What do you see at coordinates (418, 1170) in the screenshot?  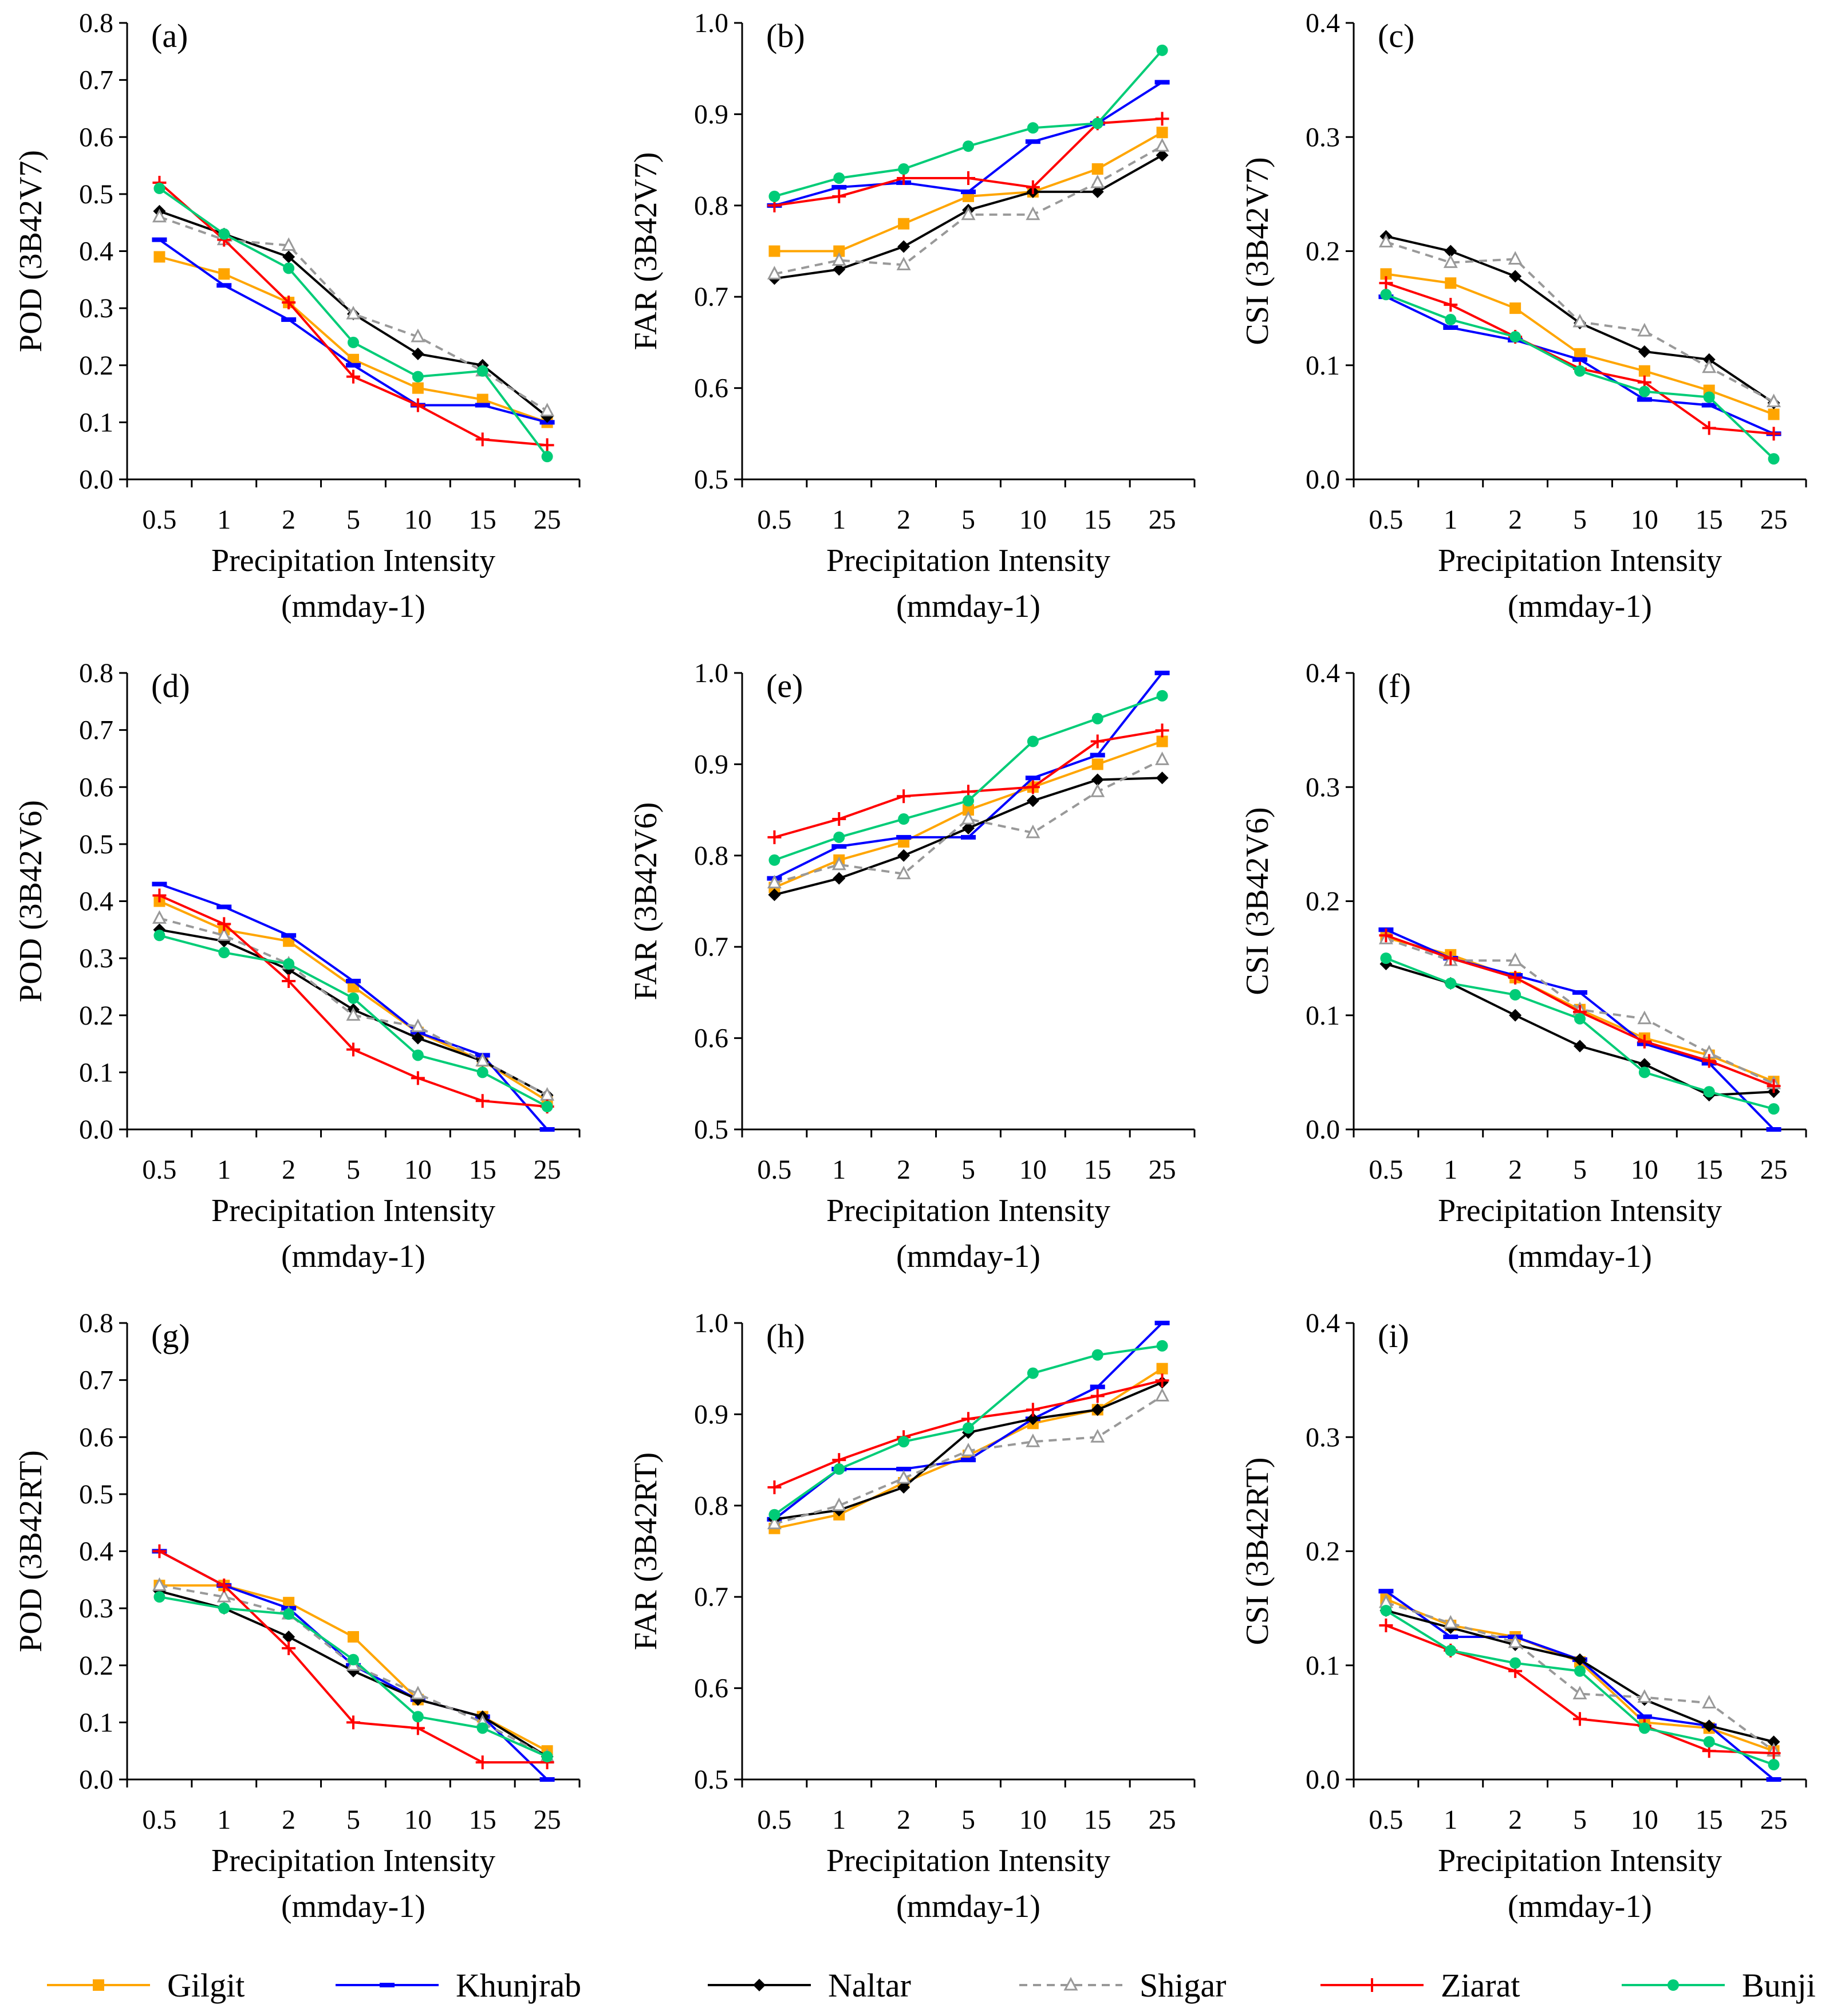 I see `x-tick-label: 10` at bounding box center [418, 1170].